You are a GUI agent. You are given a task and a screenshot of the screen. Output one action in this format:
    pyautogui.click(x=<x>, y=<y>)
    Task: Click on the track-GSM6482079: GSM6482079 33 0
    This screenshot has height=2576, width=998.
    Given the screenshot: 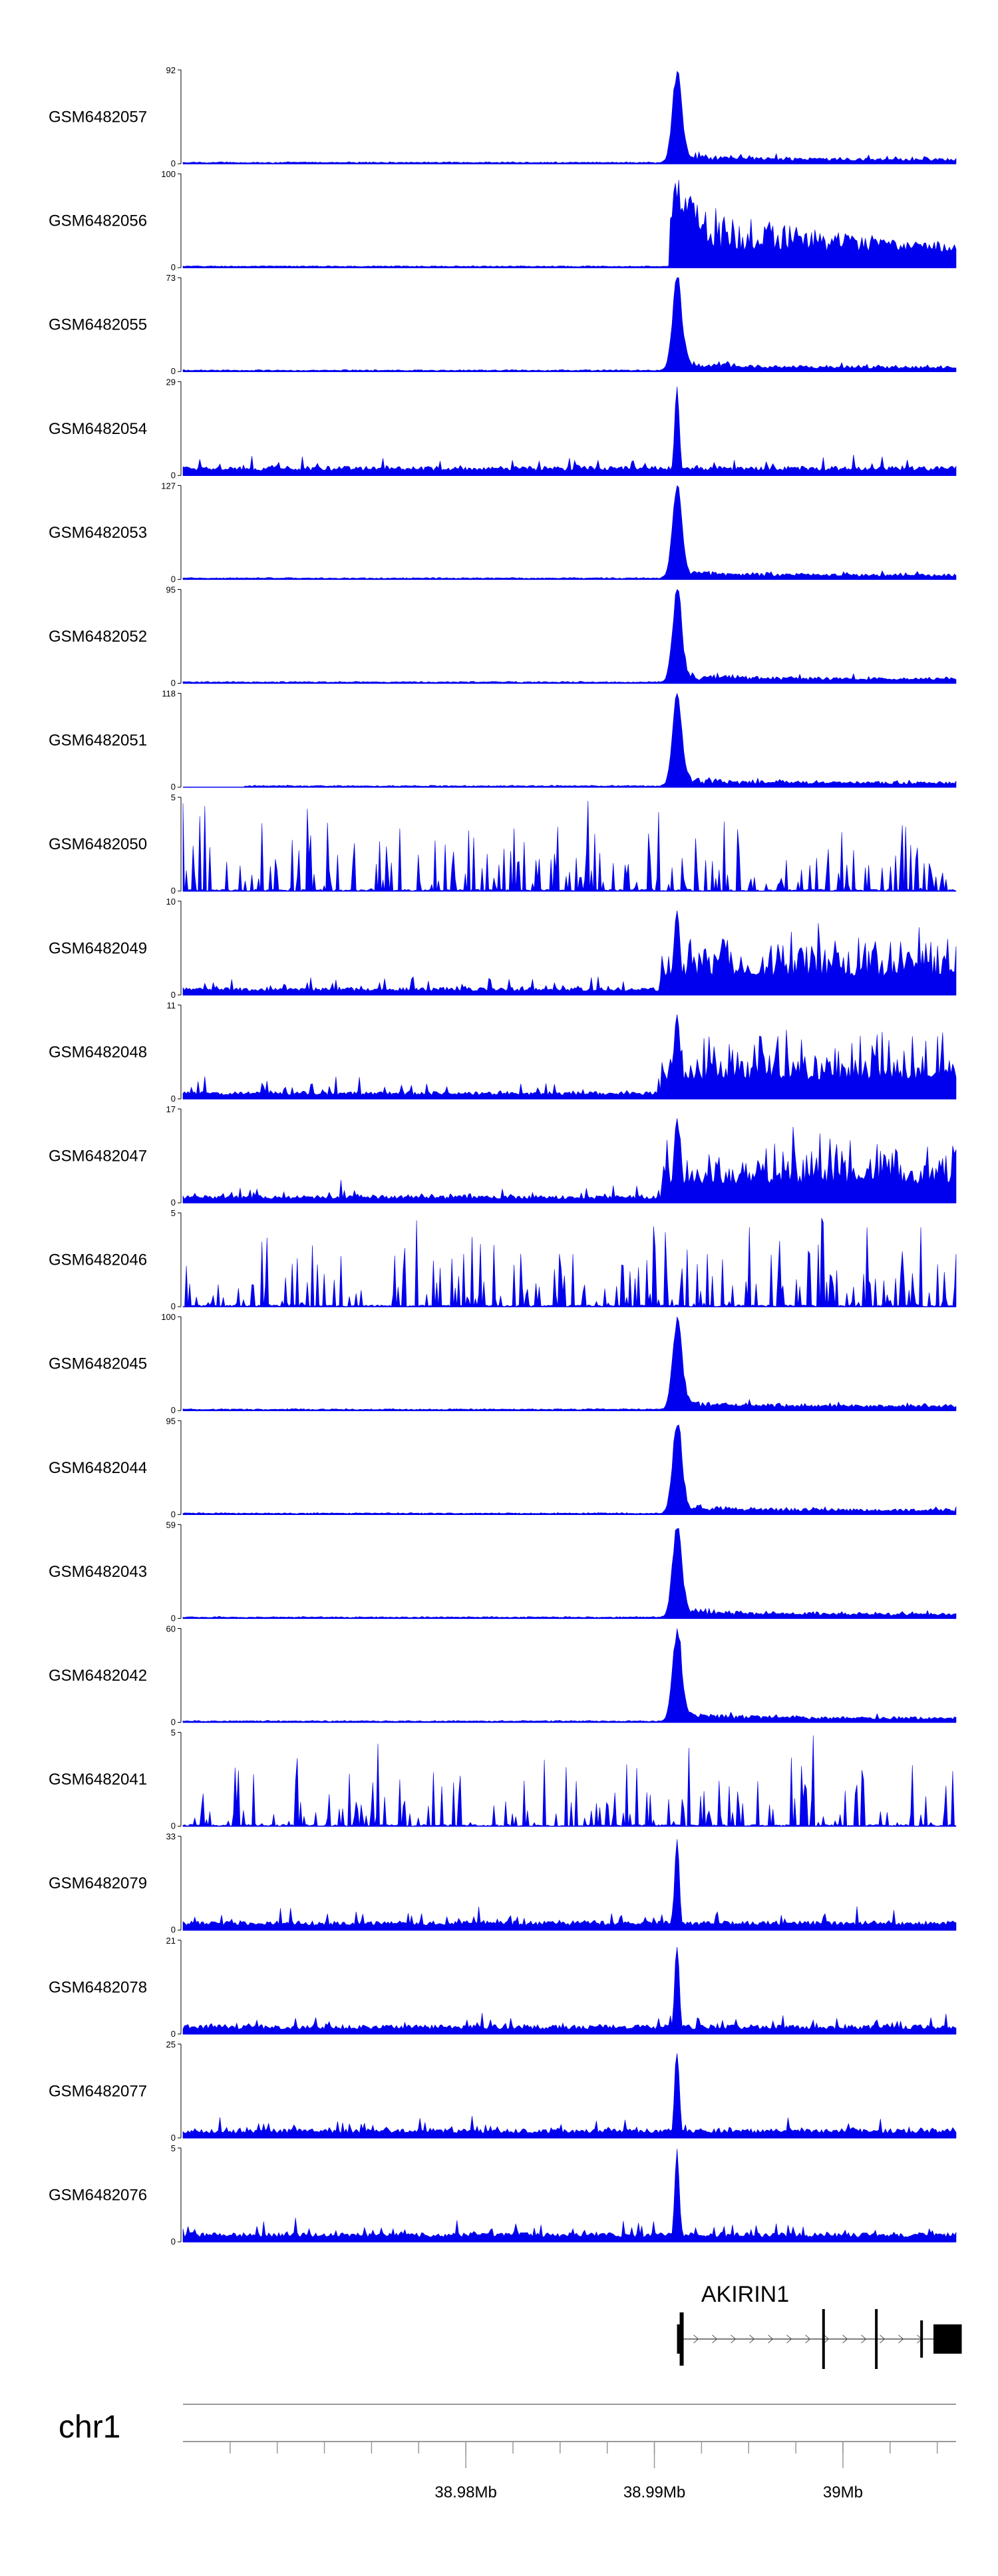 What is the action you would take?
    pyautogui.click(x=503, y=1883)
    